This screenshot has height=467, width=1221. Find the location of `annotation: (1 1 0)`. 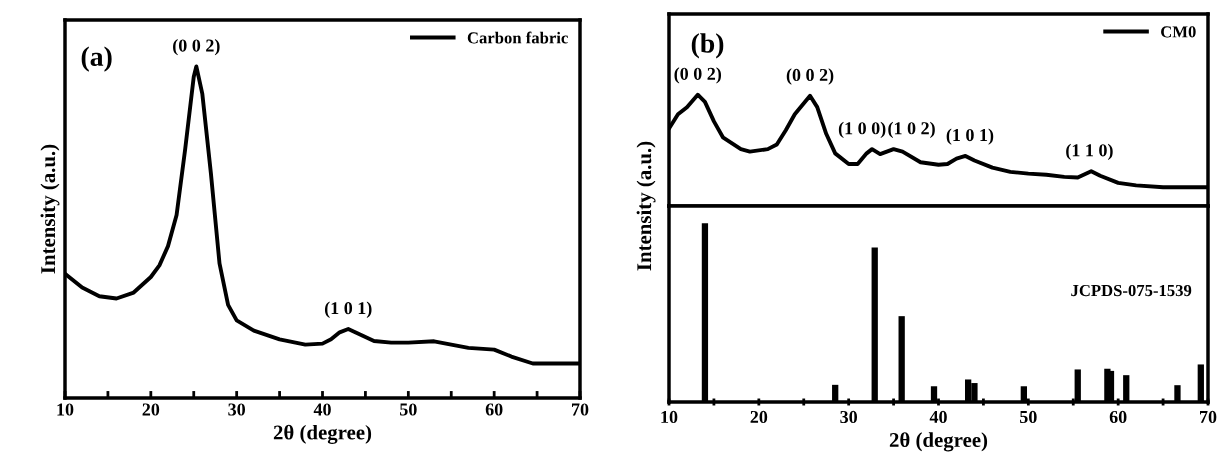

annotation: (1 1 0) is located at coordinates (1089, 152).